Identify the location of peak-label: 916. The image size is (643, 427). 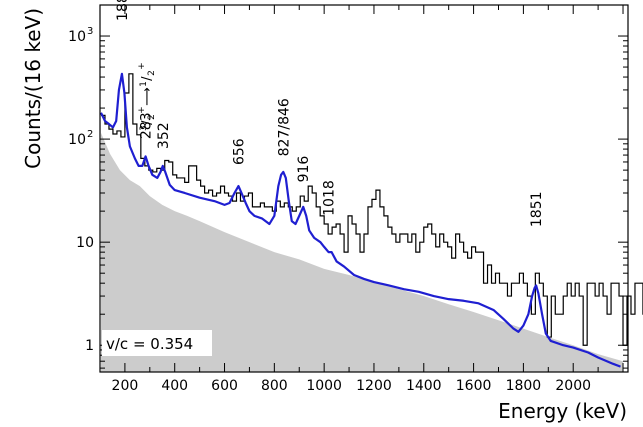
(304, 169).